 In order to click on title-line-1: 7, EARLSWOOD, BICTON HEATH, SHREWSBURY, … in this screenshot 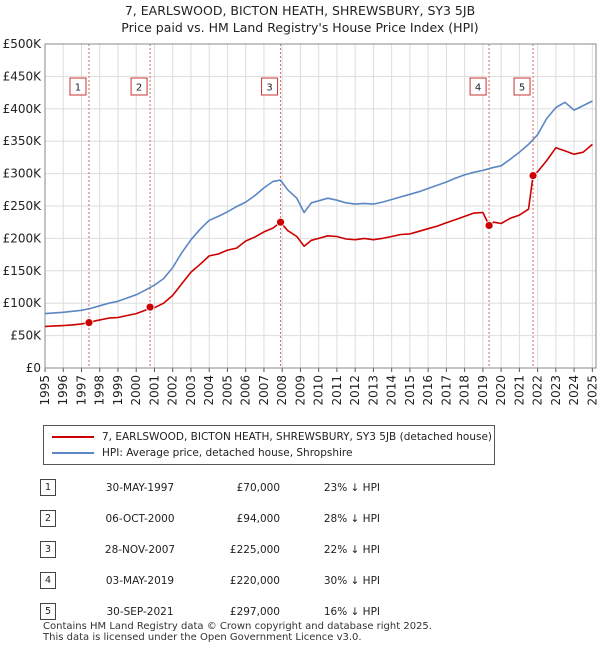, I will do `click(300, 10)`.